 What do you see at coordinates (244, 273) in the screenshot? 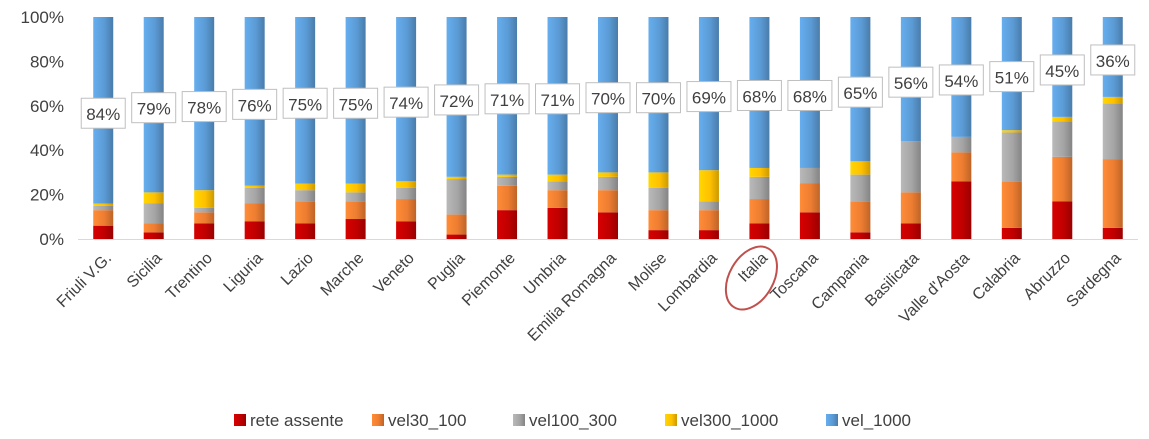
I see `category-label: Liguria` at bounding box center [244, 273].